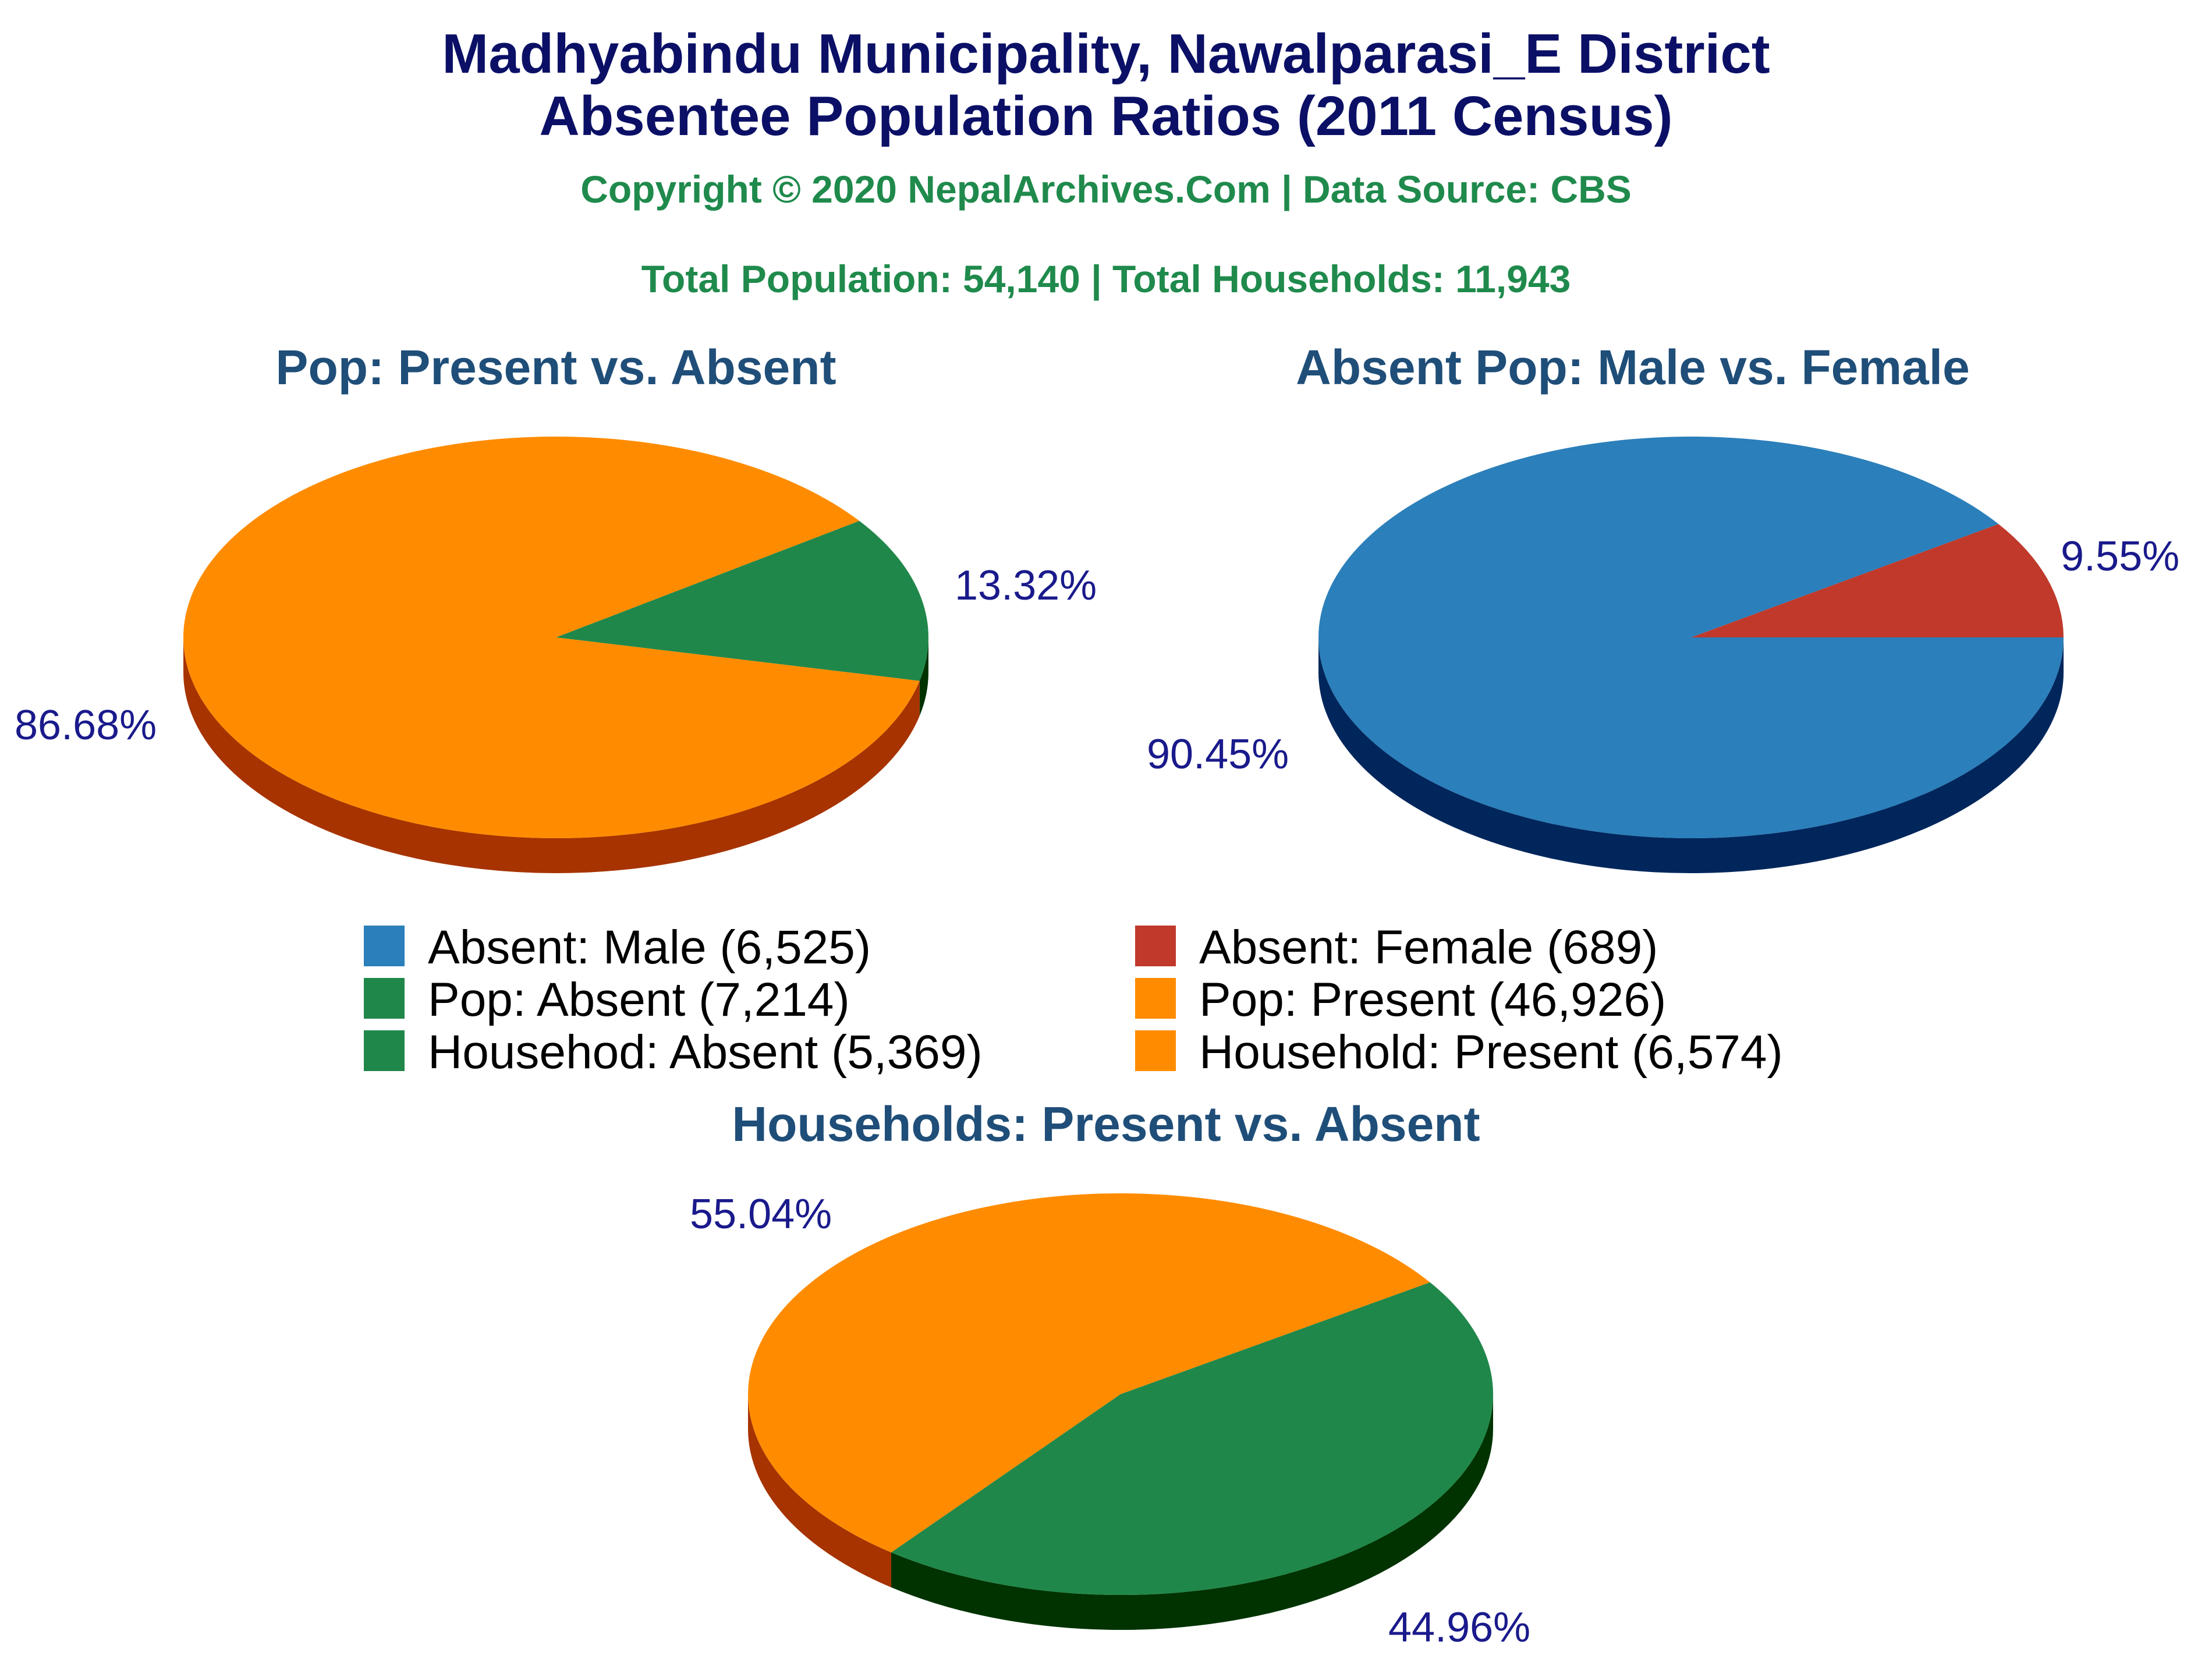 This screenshot has width=2212, height=1659. Describe the element at coordinates (1155, 1050) in the screenshot. I see `legend-swatch-household-present` at that location.